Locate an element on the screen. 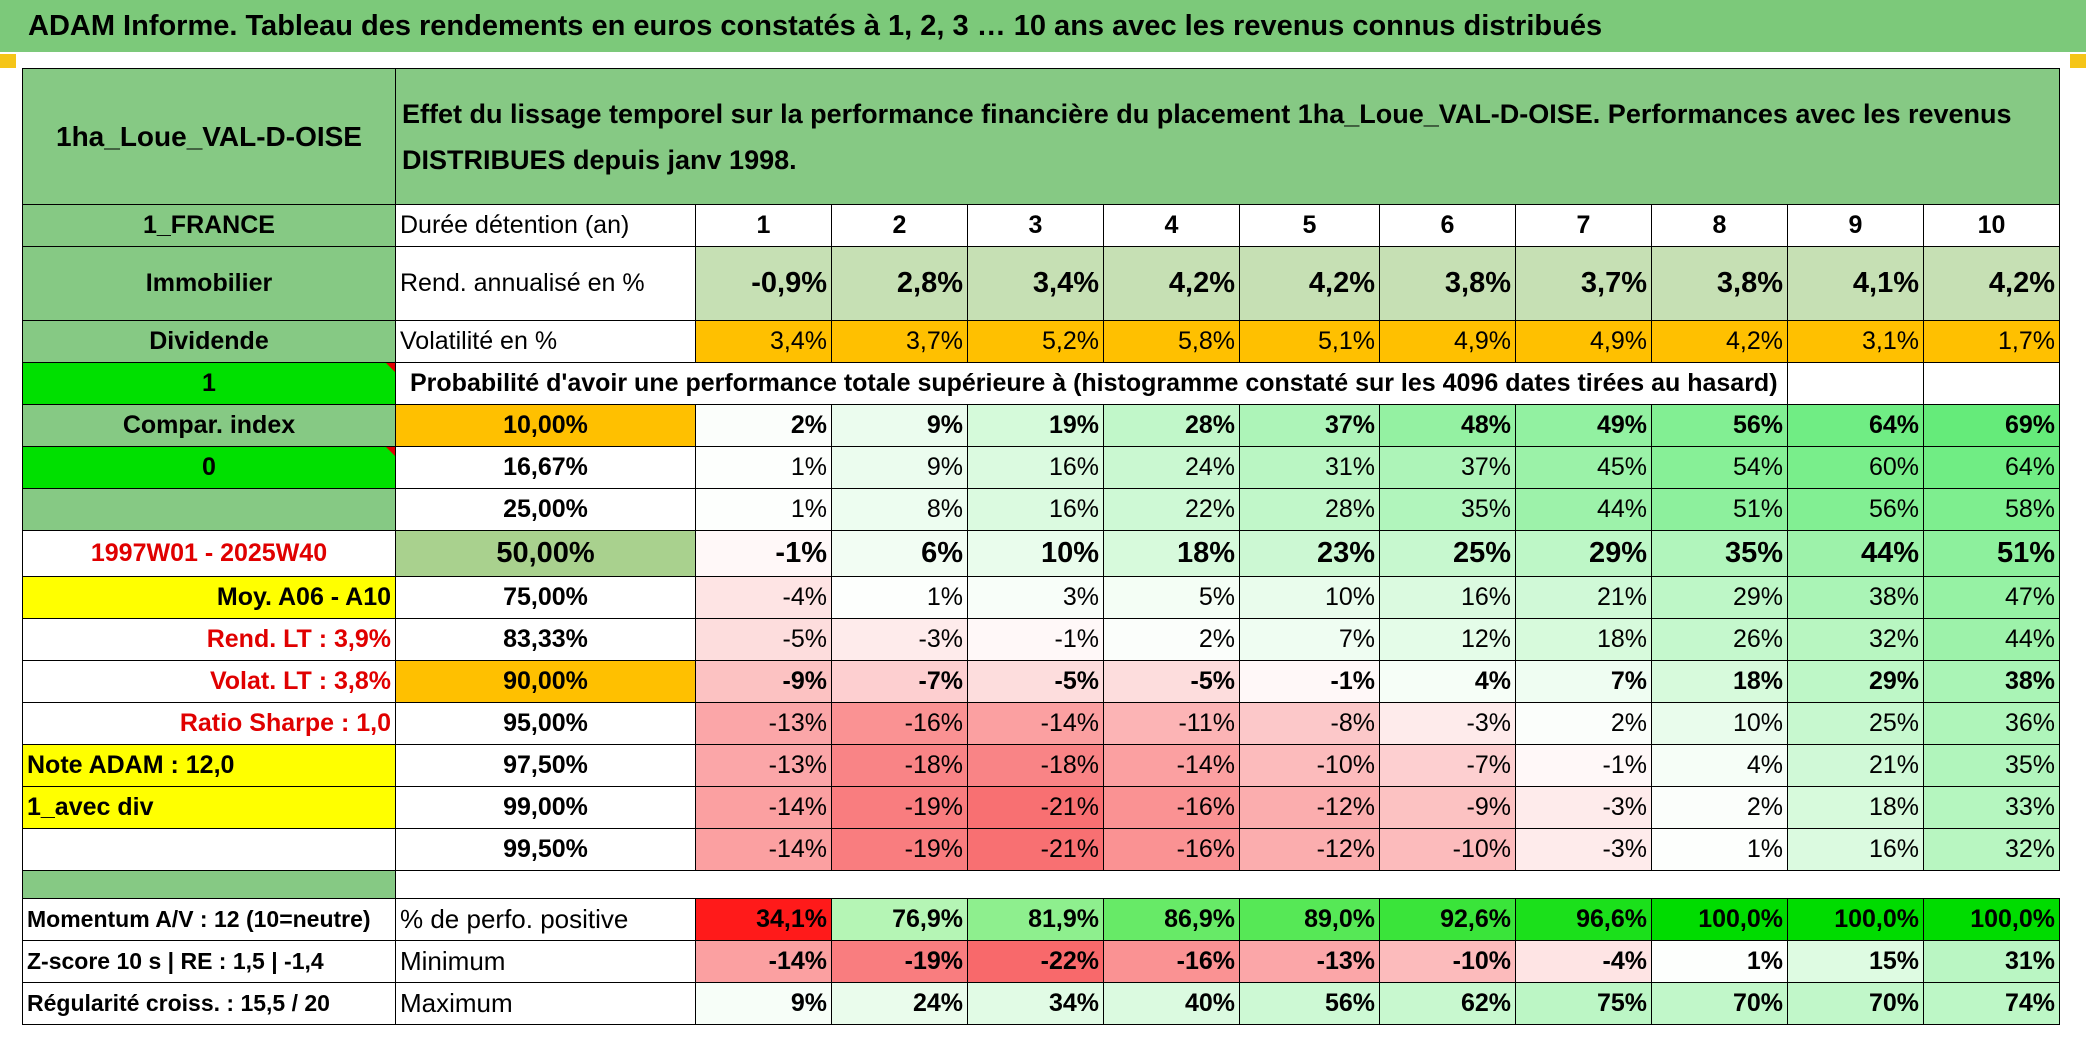 The width and height of the screenshot is (2086, 1044). probability-threshold: 90,00% is located at coordinates (545, 681).